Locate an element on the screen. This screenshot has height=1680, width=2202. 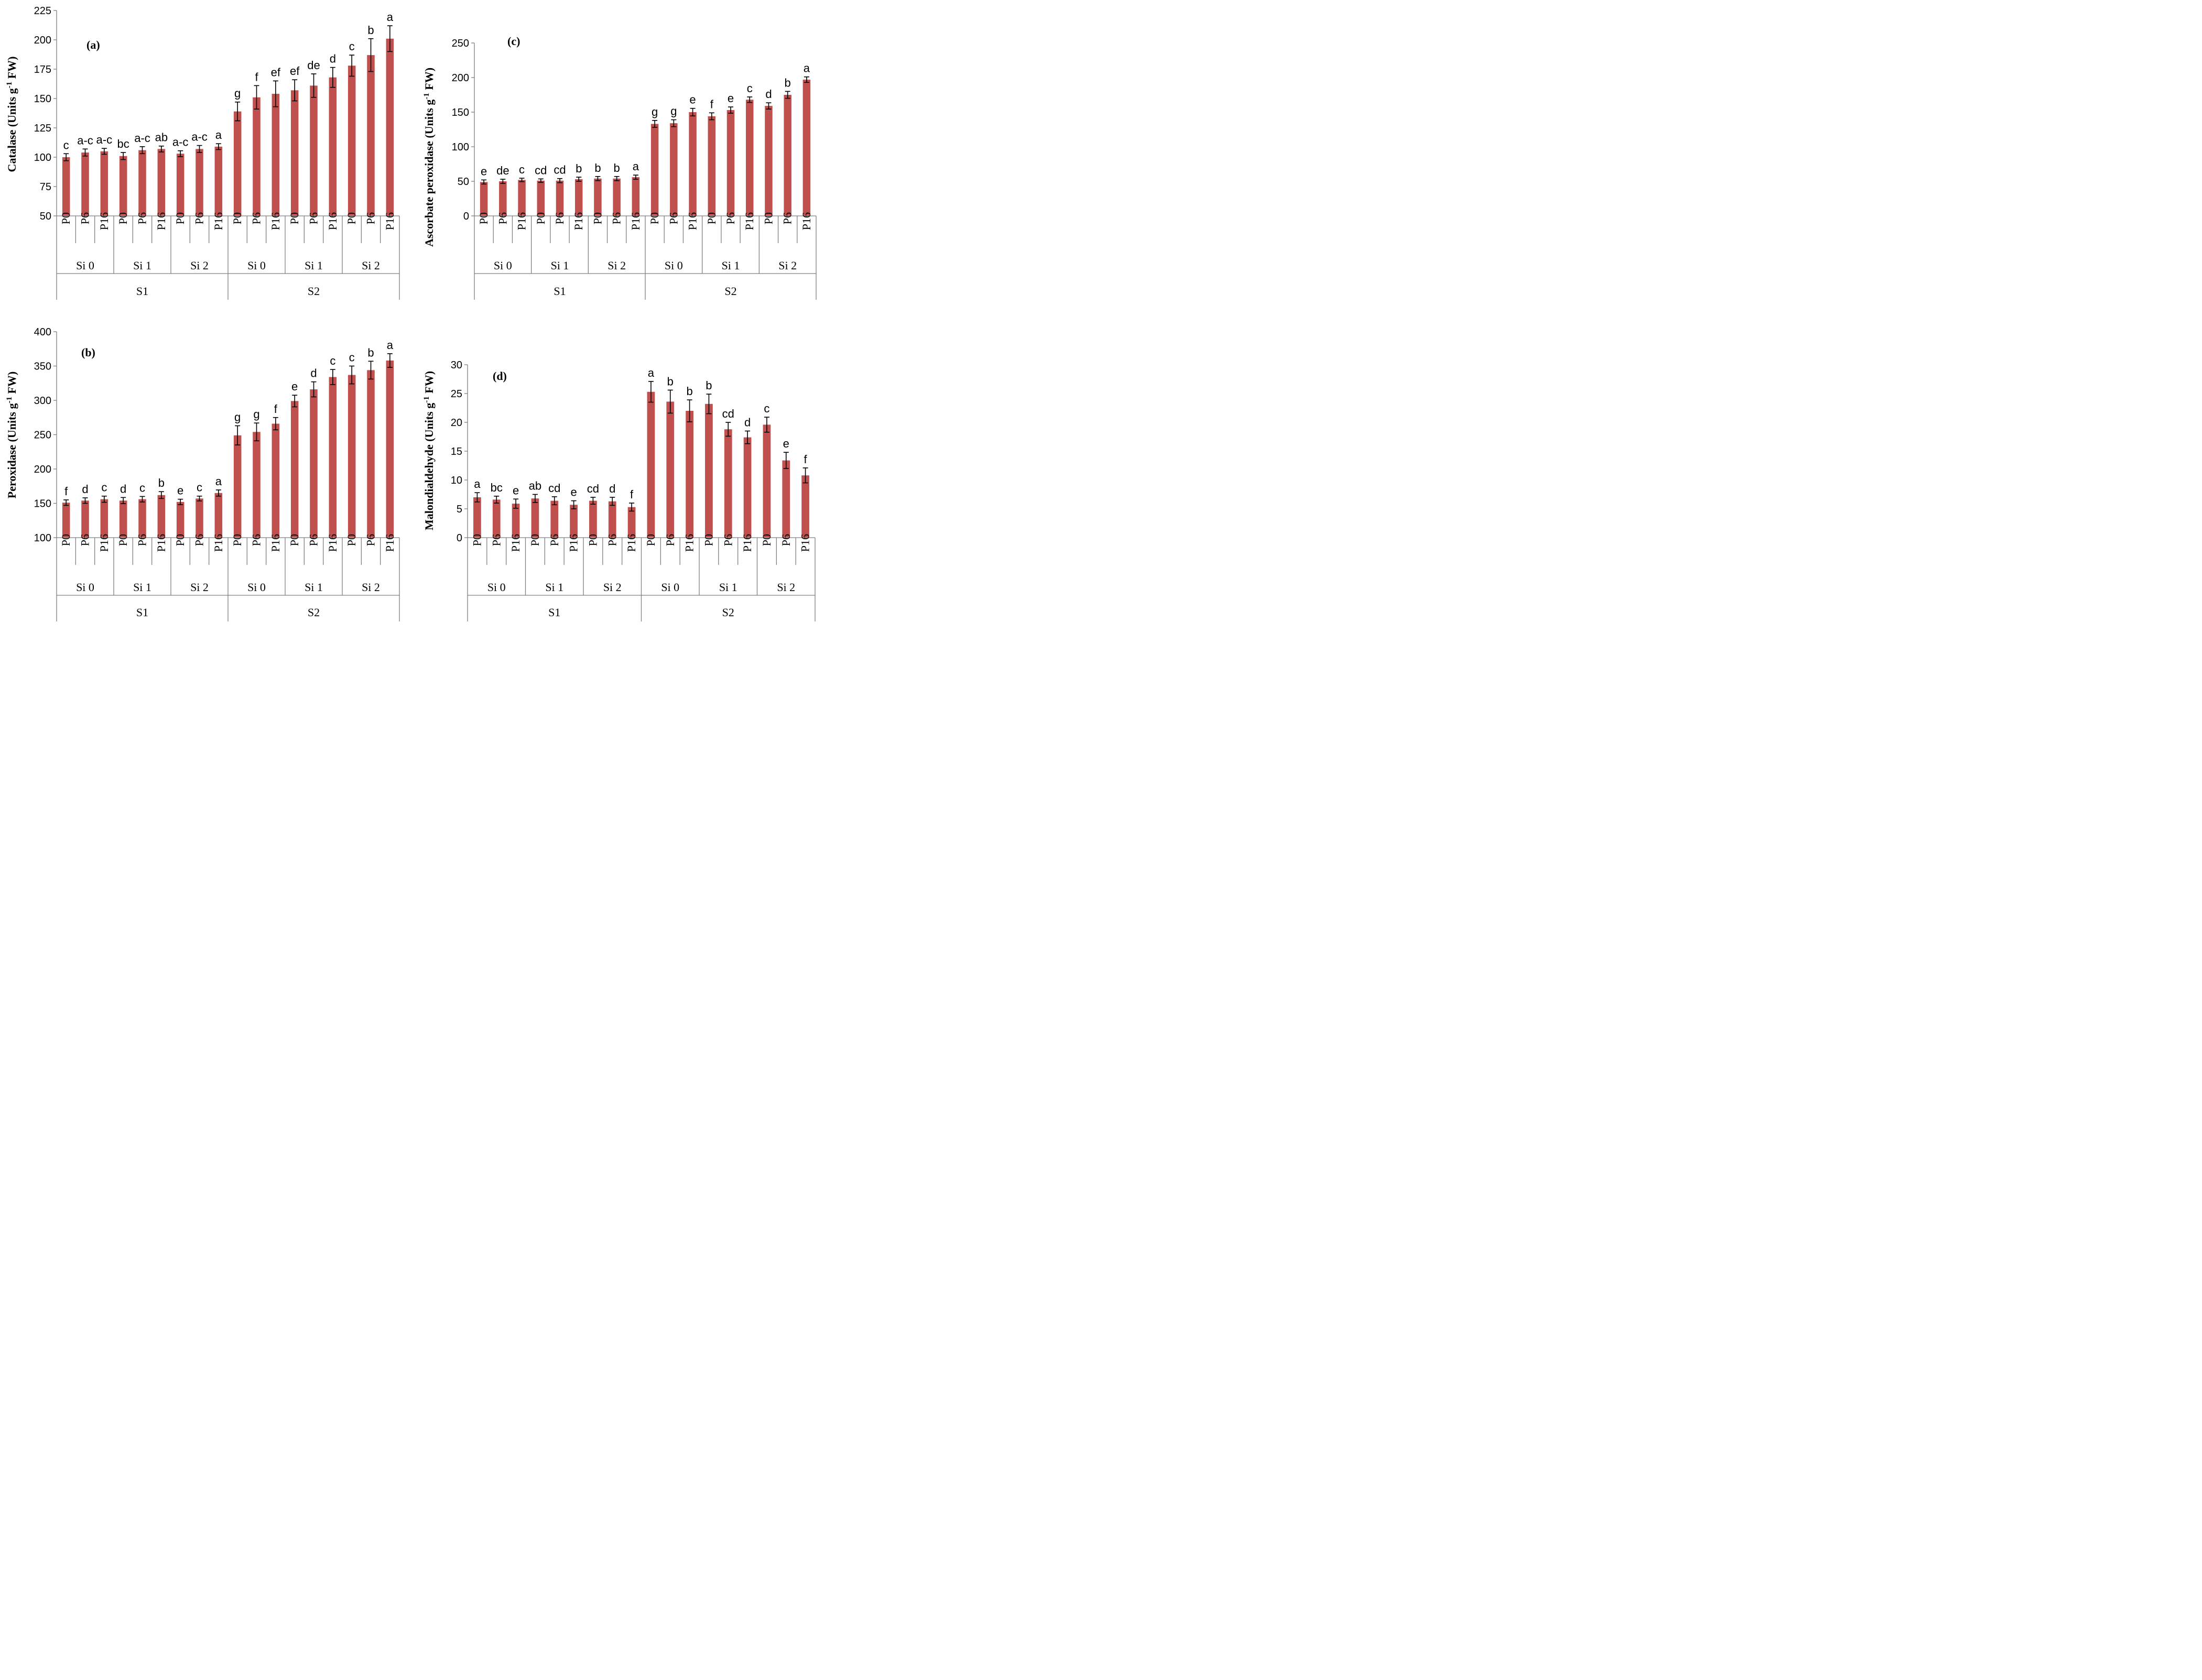
y-axis-label: Peroxidase (Units g-1 FW) is located at coordinates (11, 435).